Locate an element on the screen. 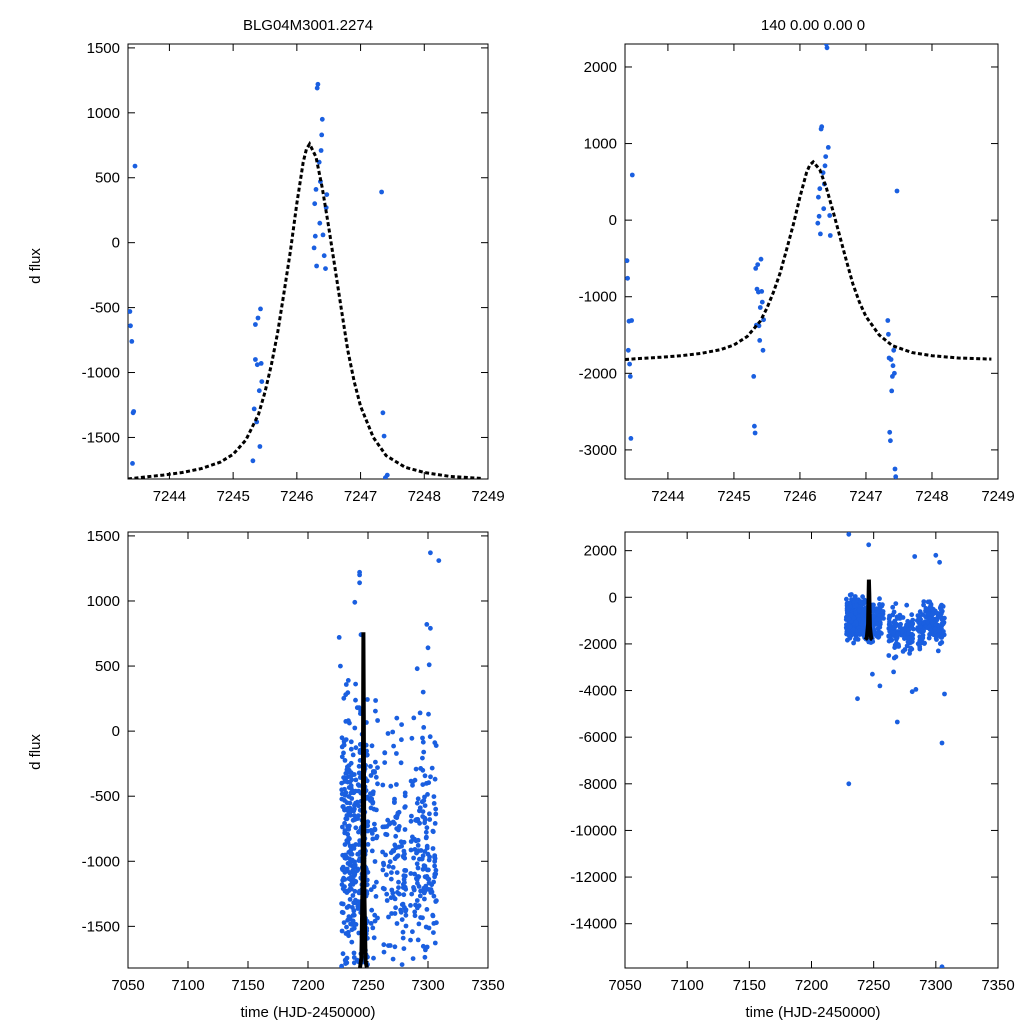 Image resolution: width=1024 pixels, height=1024 pixels. x-tick-label: 7150 is located at coordinates (749, 985).